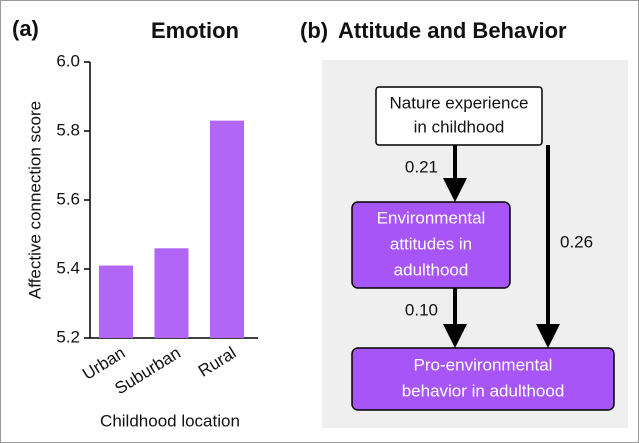 Image resolution: width=639 pixels, height=443 pixels. Describe the element at coordinates (421, 166) in the screenshot. I see `edge-label: 0.21` at that location.